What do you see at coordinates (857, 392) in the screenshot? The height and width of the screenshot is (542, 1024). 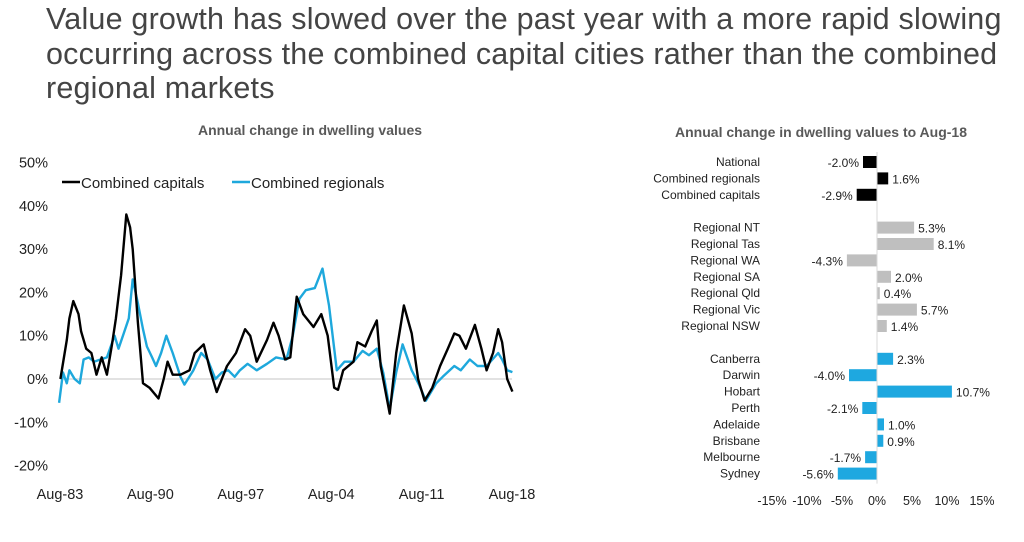 I see `bar-row: Hobart 10.7%` at bounding box center [857, 392].